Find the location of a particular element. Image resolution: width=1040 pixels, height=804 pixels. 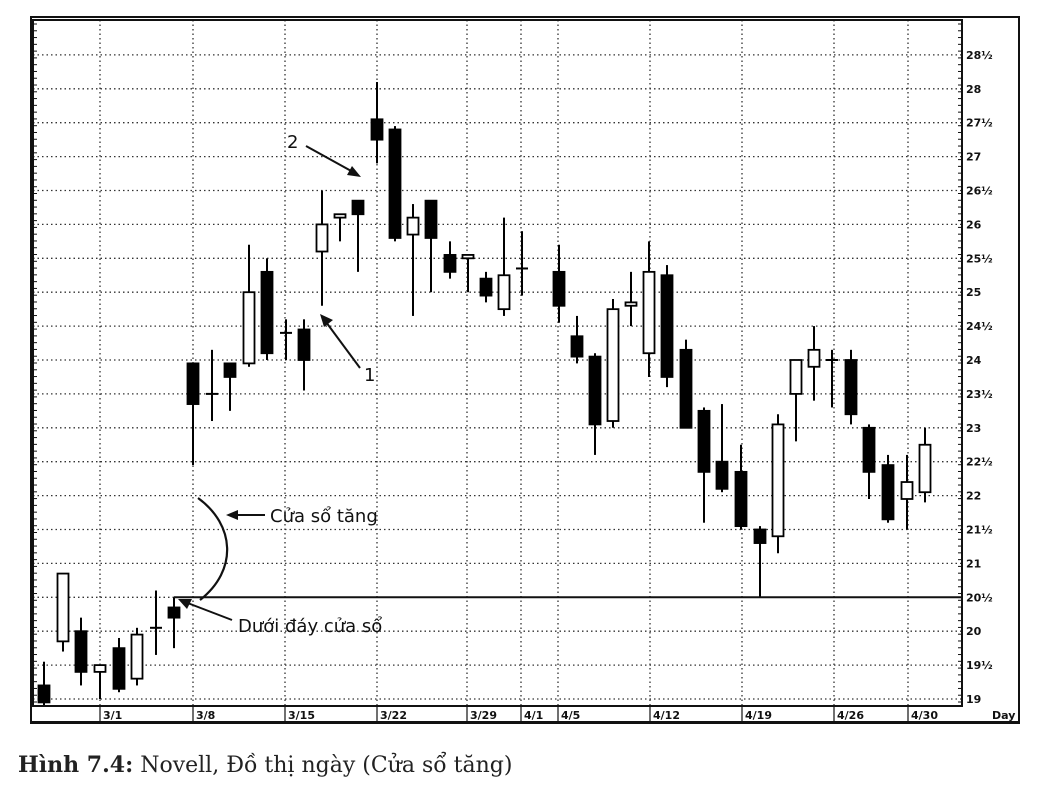

y-tick-label: 22½ is located at coordinates (979, 462).